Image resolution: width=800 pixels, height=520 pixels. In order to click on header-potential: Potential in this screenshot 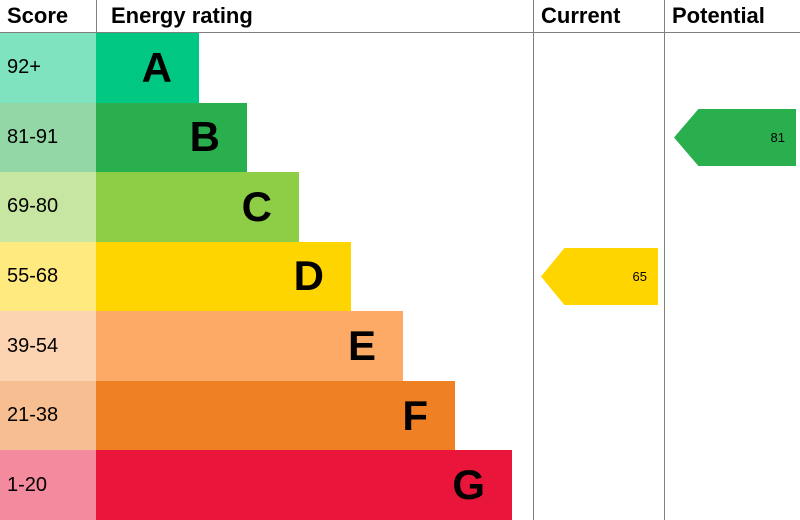, I will do `click(732, 16)`.